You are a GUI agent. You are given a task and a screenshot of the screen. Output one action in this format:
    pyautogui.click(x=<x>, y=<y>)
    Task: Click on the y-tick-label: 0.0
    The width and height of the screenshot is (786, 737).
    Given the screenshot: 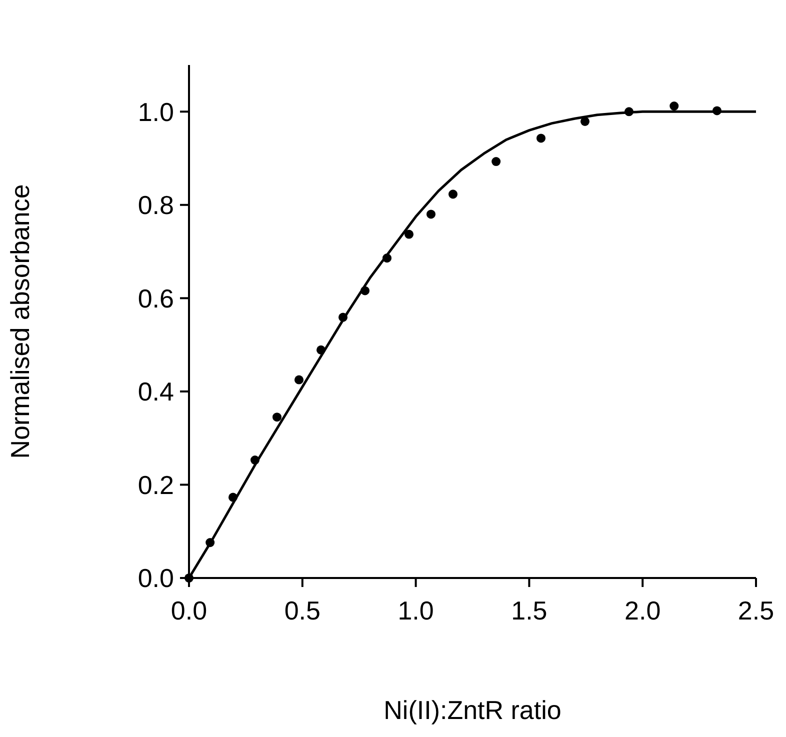 What is the action you would take?
    pyautogui.click(x=156, y=578)
    